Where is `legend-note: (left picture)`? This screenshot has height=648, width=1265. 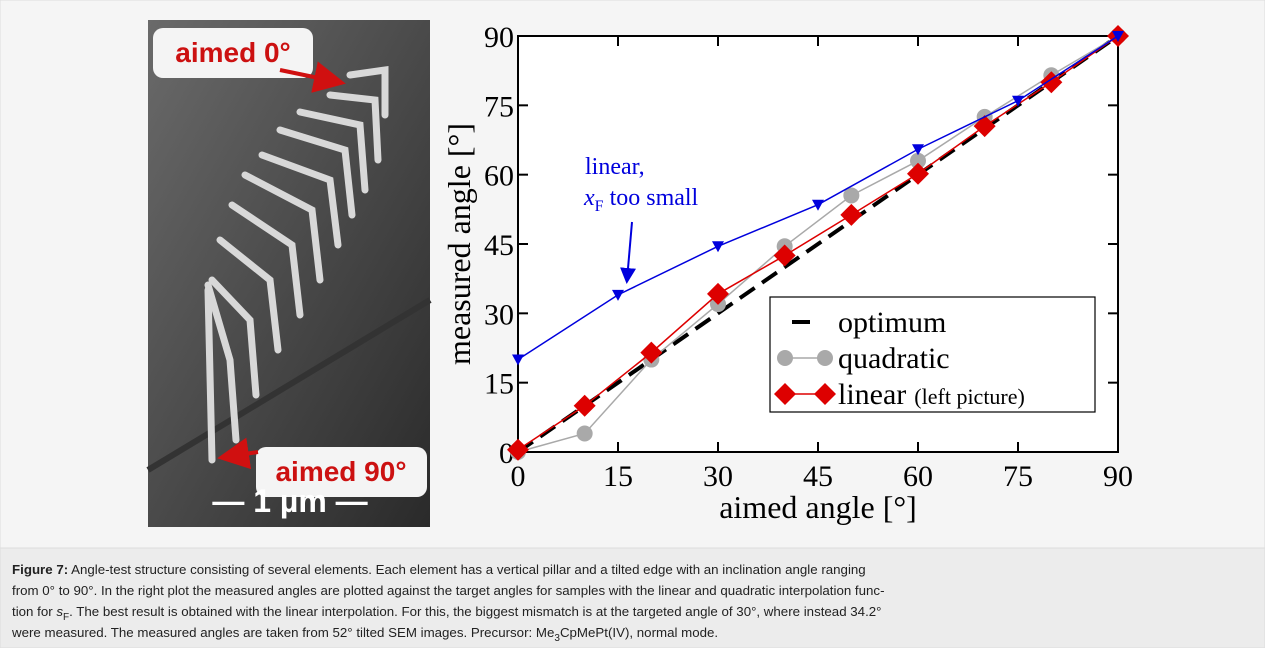
legend-note: (left picture) is located at coordinates (969, 396).